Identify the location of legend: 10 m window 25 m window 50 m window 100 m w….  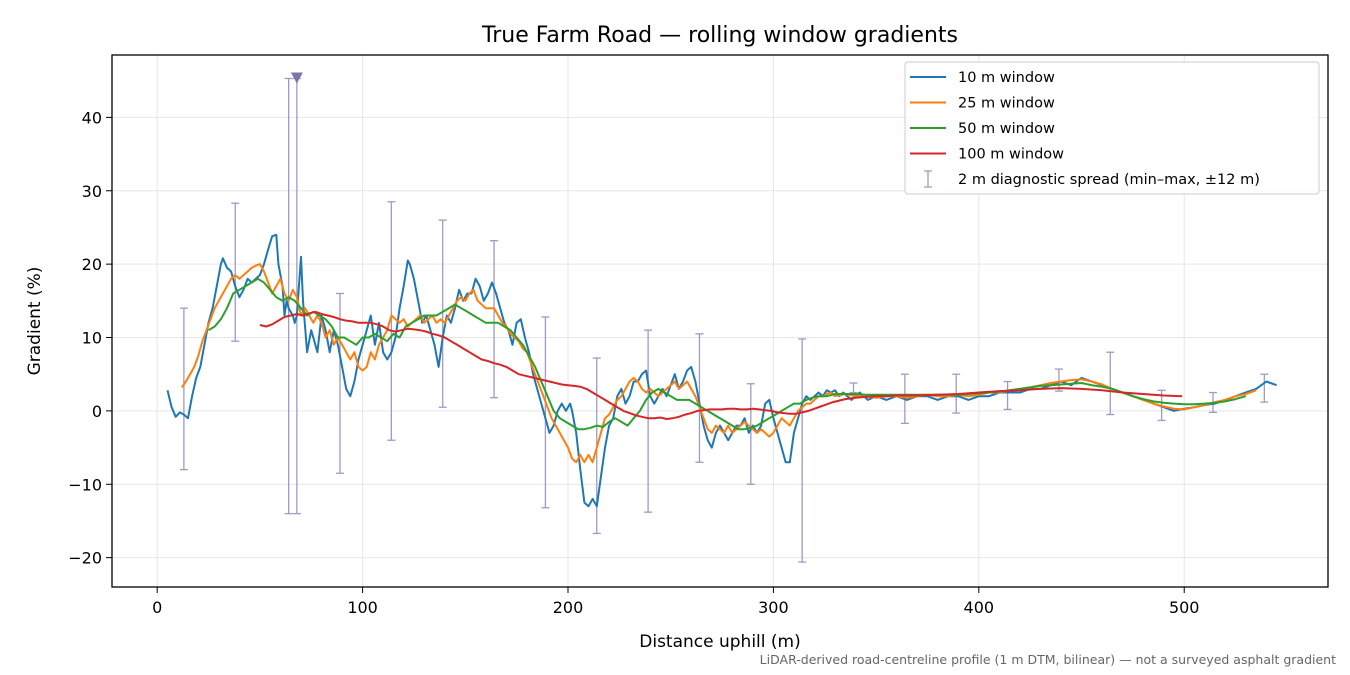
(1112, 128).